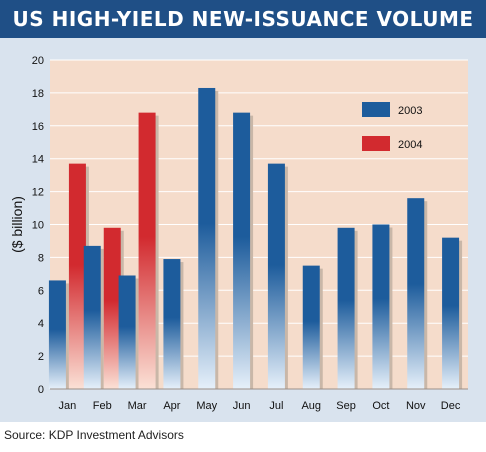 This screenshot has height=452, width=486. Describe the element at coordinates (41, 258) in the screenshot. I see `y-tick-label: 8` at that location.